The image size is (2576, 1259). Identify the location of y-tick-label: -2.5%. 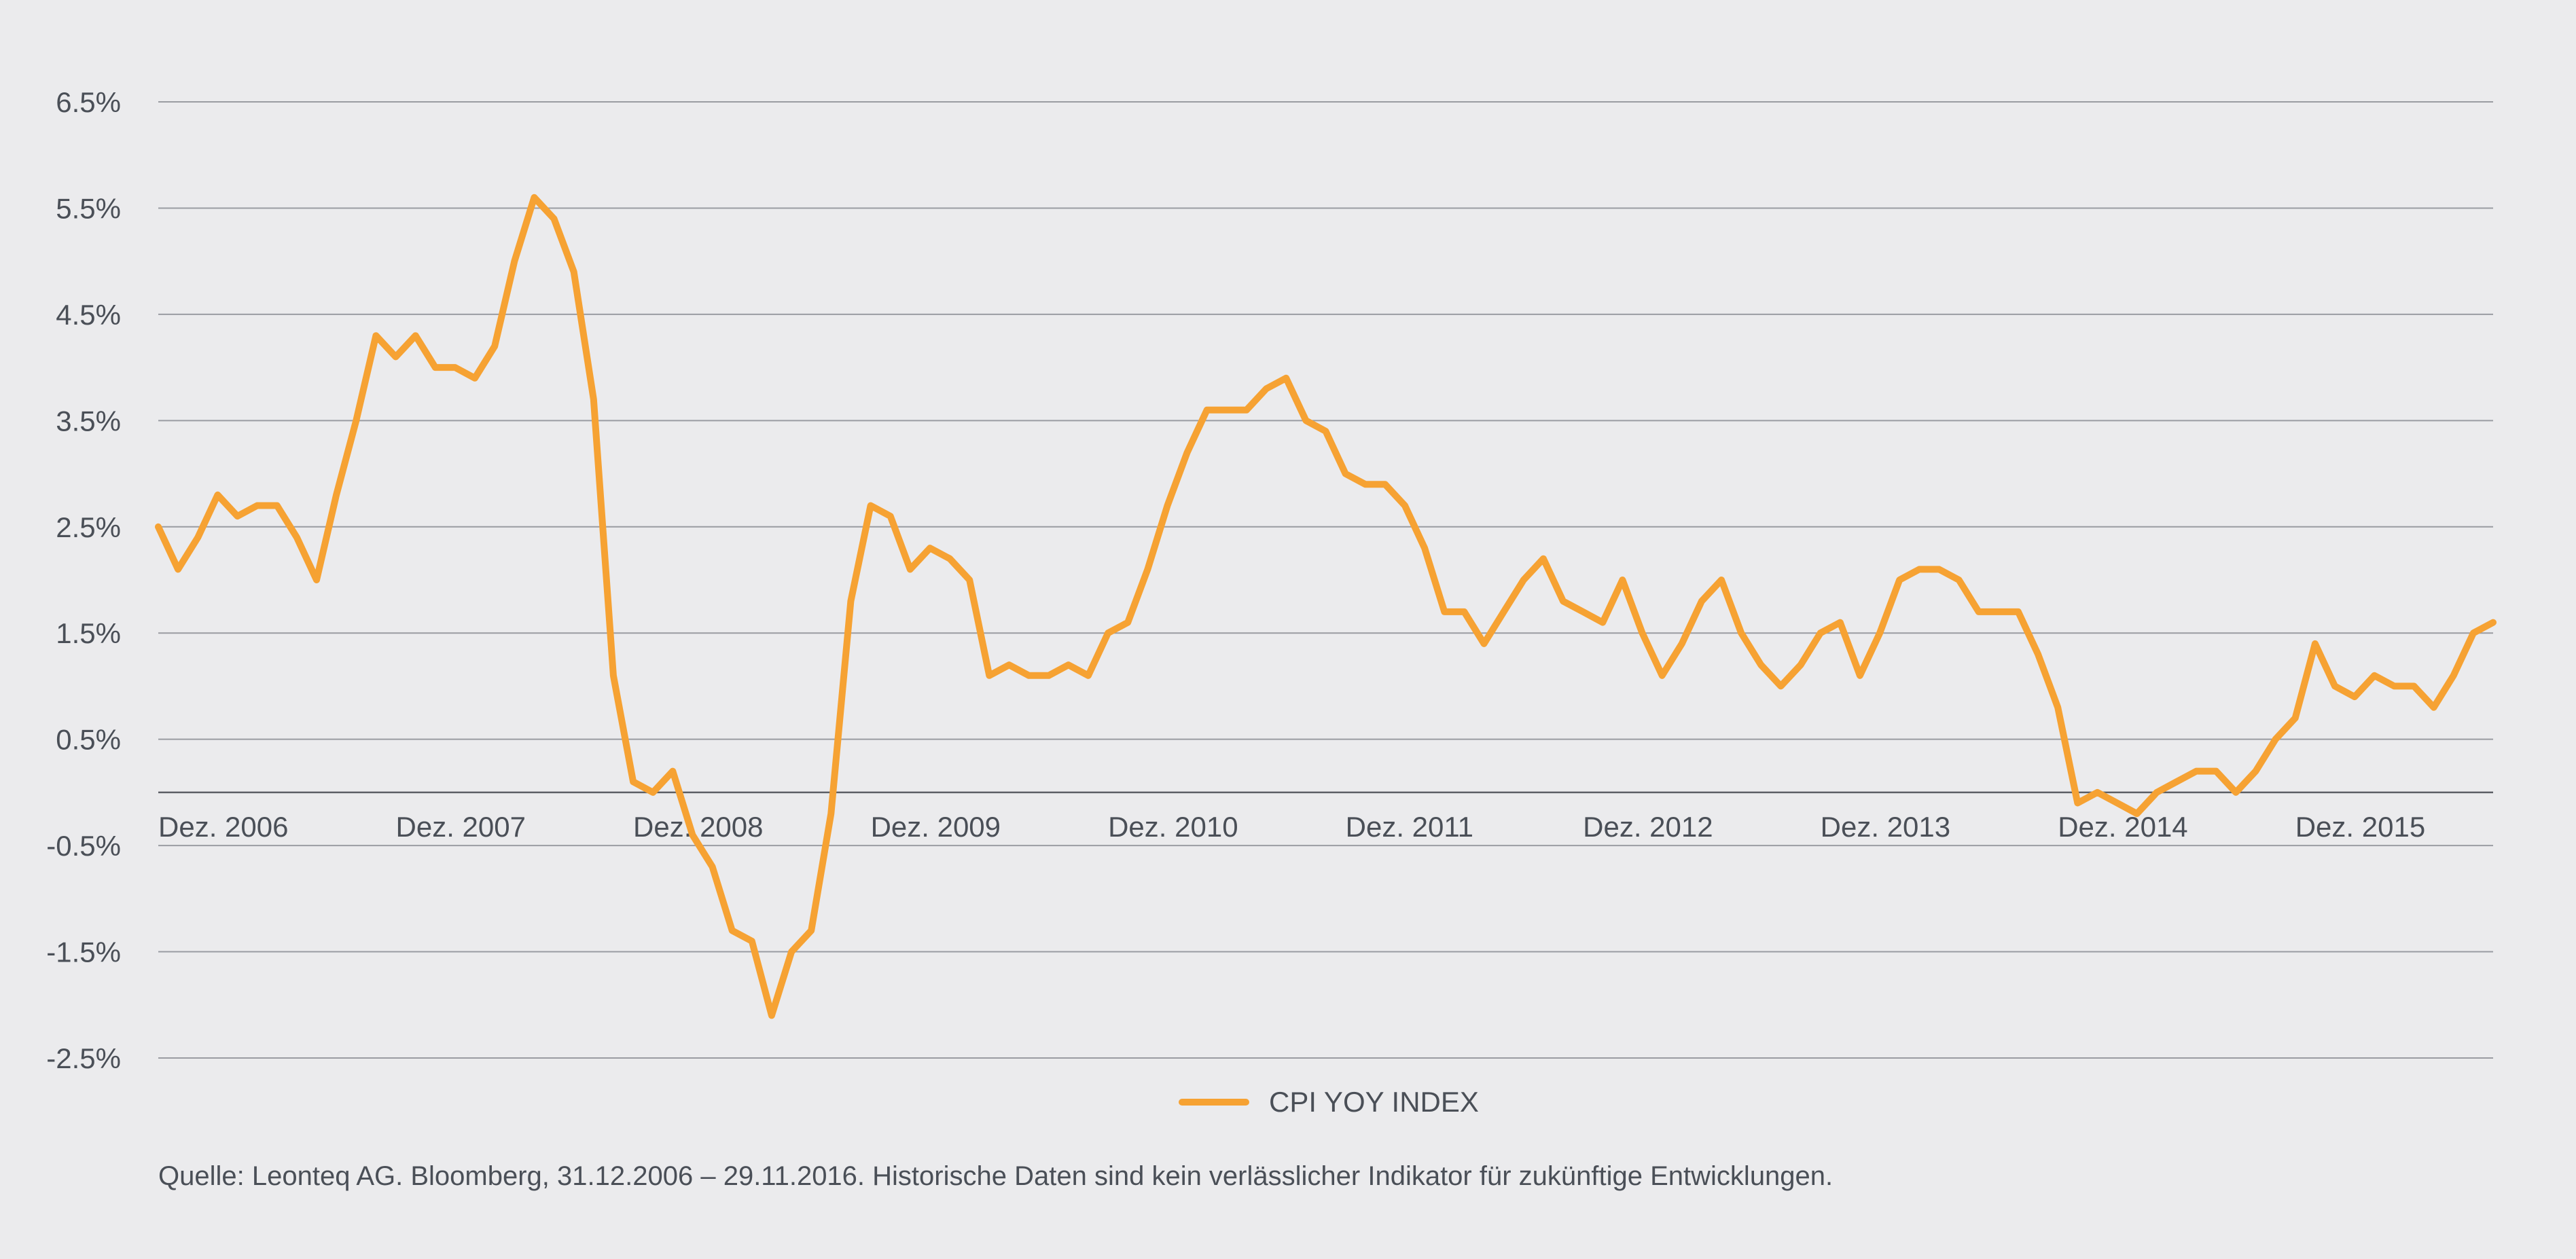
(83, 1058).